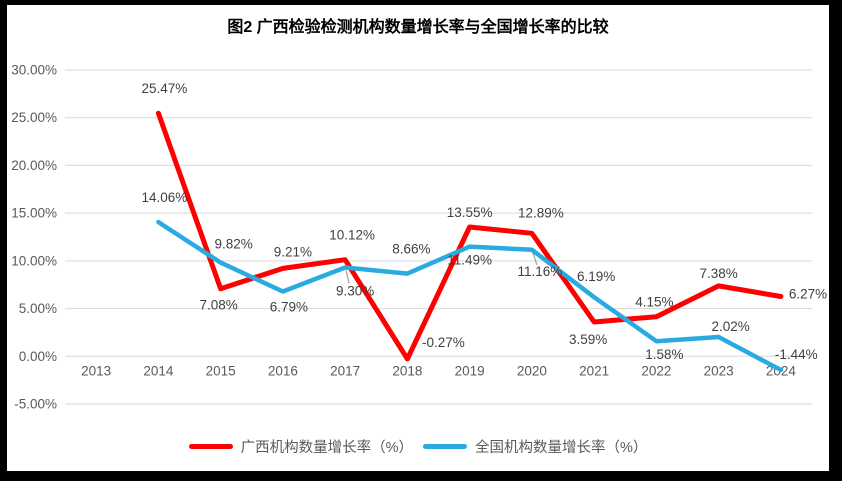 The height and width of the screenshot is (481, 842). What do you see at coordinates (165, 197) in the screenshot?
I see `data-label: 14.06%` at bounding box center [165, 197].